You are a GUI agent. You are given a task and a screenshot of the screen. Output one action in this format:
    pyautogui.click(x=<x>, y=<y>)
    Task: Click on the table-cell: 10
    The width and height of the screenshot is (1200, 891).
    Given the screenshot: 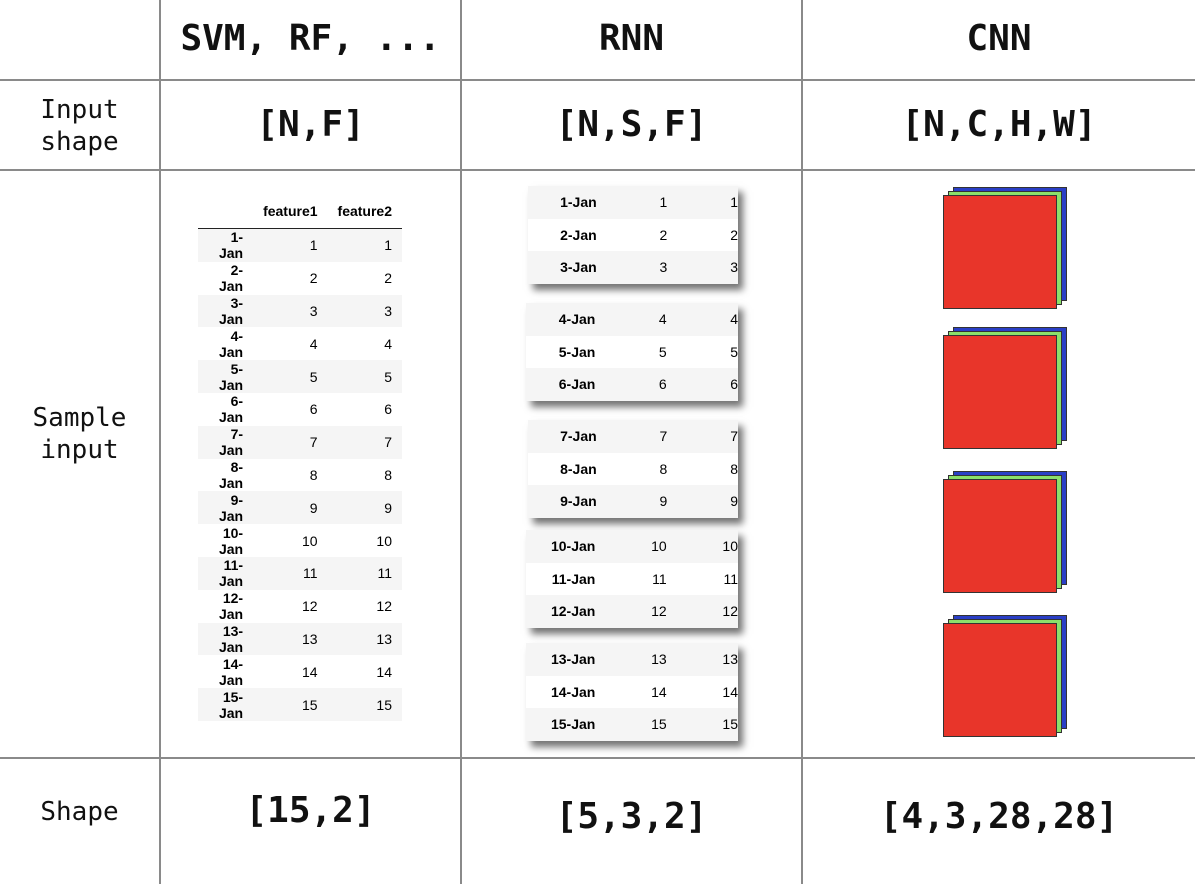 What is the action you would take?
    pyautogui.click(x=384, y=540)
    